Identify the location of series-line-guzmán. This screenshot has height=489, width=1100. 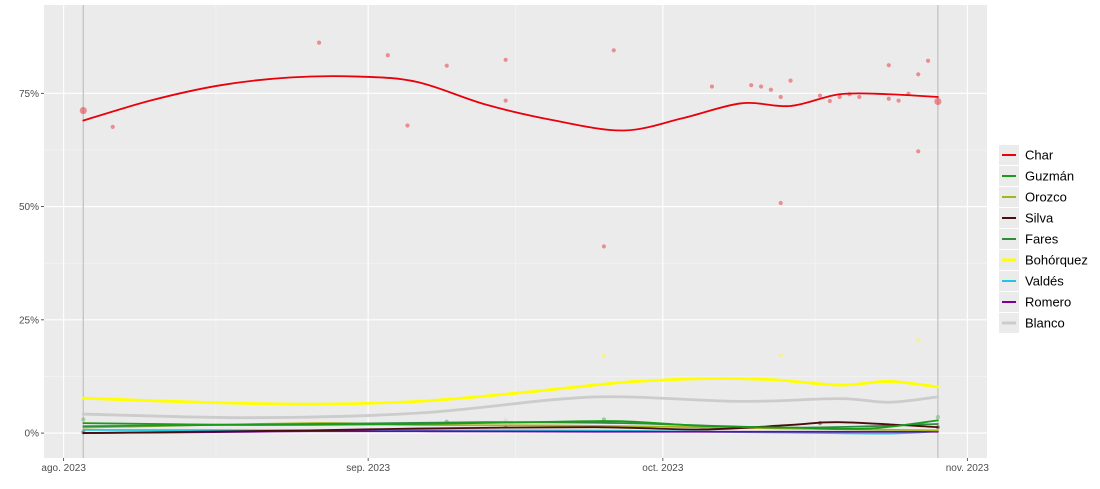
(510, 424).